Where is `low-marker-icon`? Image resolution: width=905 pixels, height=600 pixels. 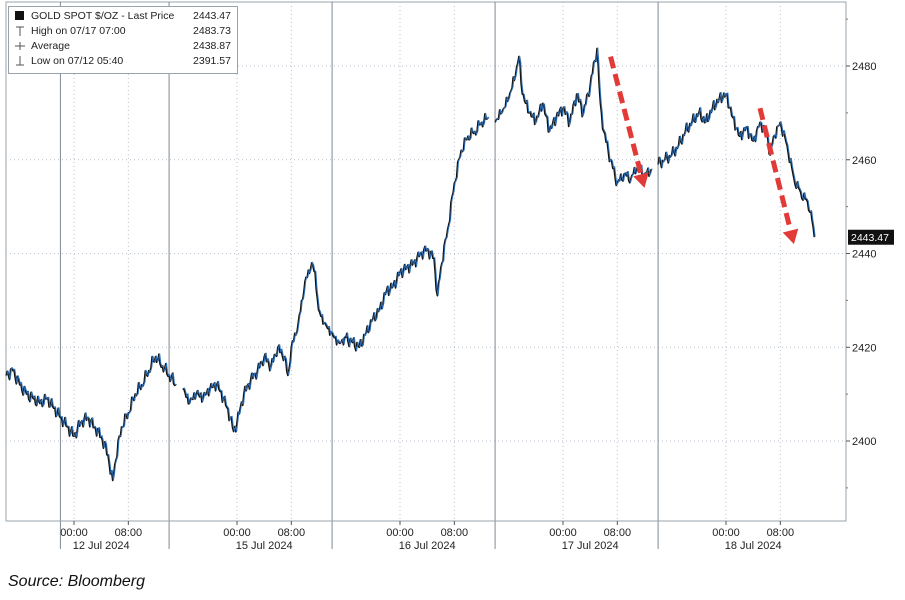 low-marker-icon is located at coordinates (20, 61).